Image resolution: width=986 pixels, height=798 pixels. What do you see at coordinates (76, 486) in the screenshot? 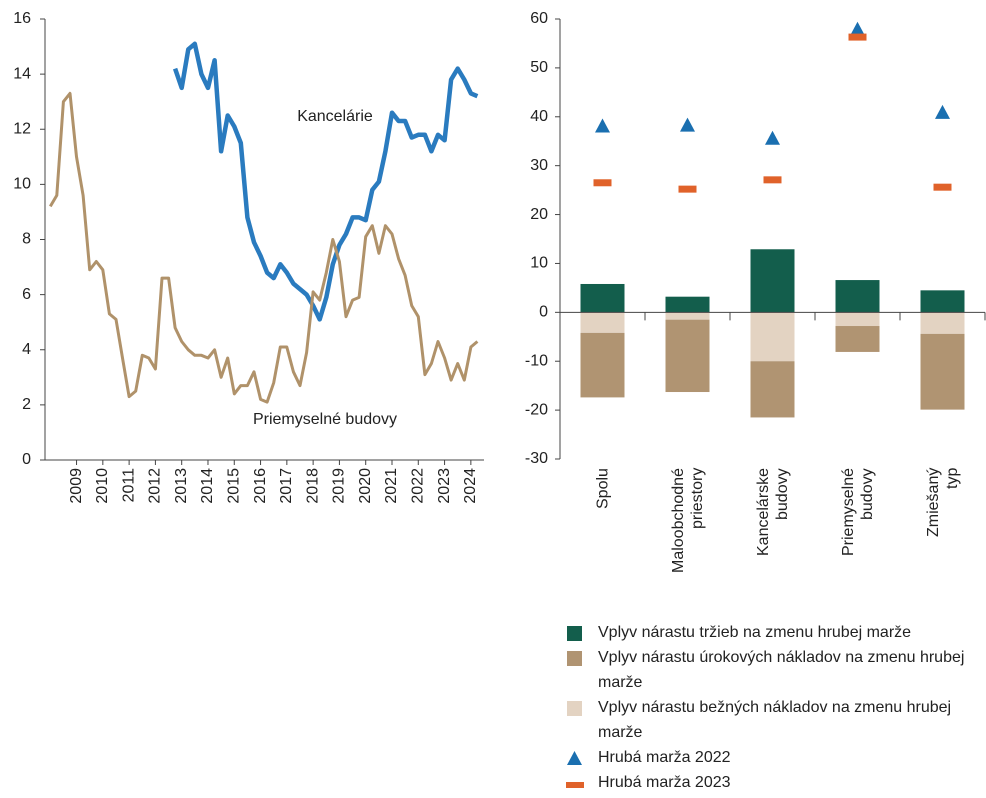
I see `x-tick-label: 2009` at bounding box center [76, 486].